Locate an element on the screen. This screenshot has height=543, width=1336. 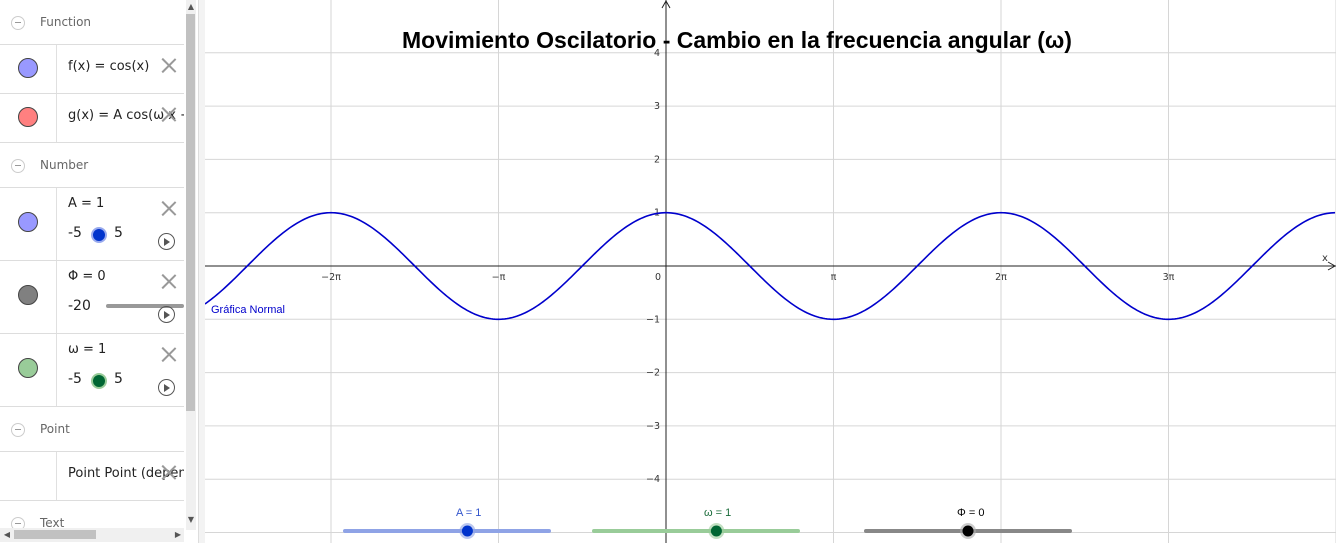
algebra-item-g: g(x) = A cos(ω x + Φ) is located at coordinates (92, 118).